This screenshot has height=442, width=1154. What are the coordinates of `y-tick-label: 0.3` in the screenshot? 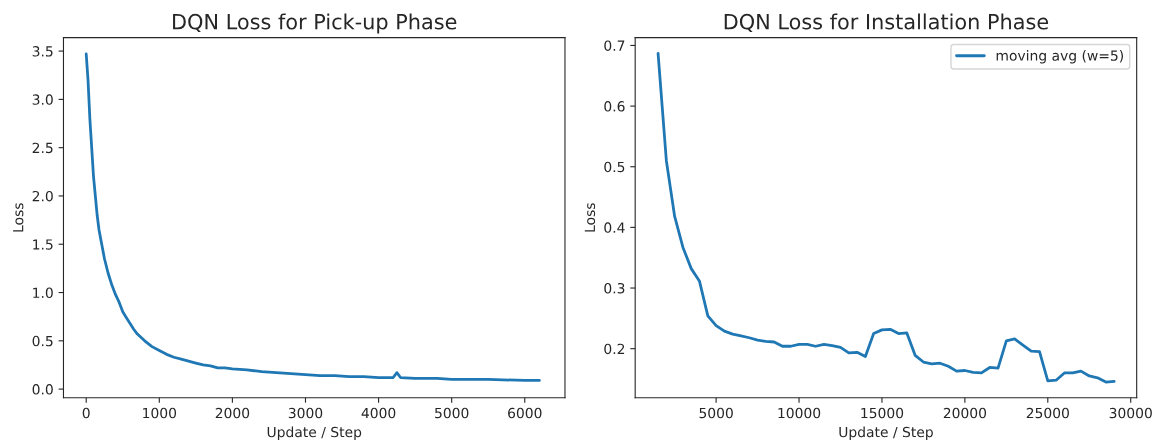 It's located at (614, 288).